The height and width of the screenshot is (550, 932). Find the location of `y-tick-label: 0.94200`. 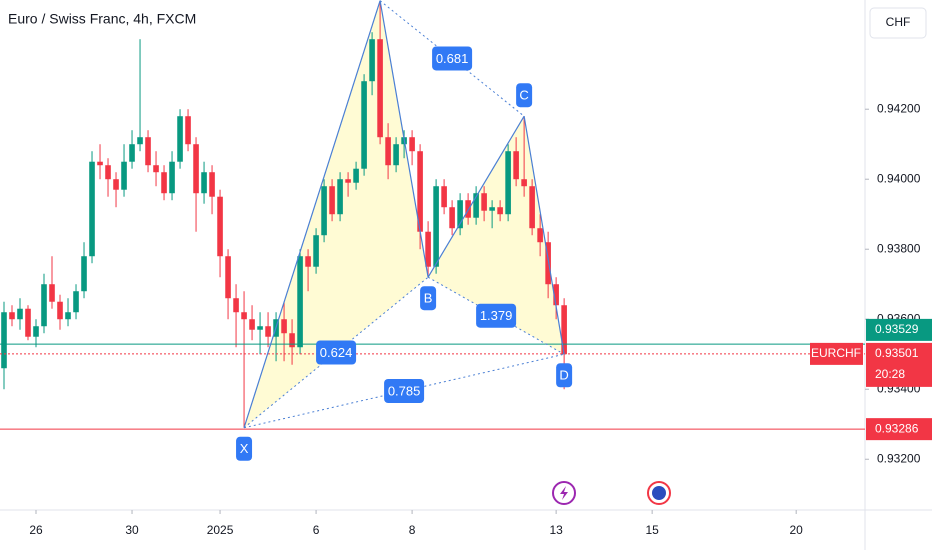

y-tick-label: 0.94200 is located at coordinates (899, 108).